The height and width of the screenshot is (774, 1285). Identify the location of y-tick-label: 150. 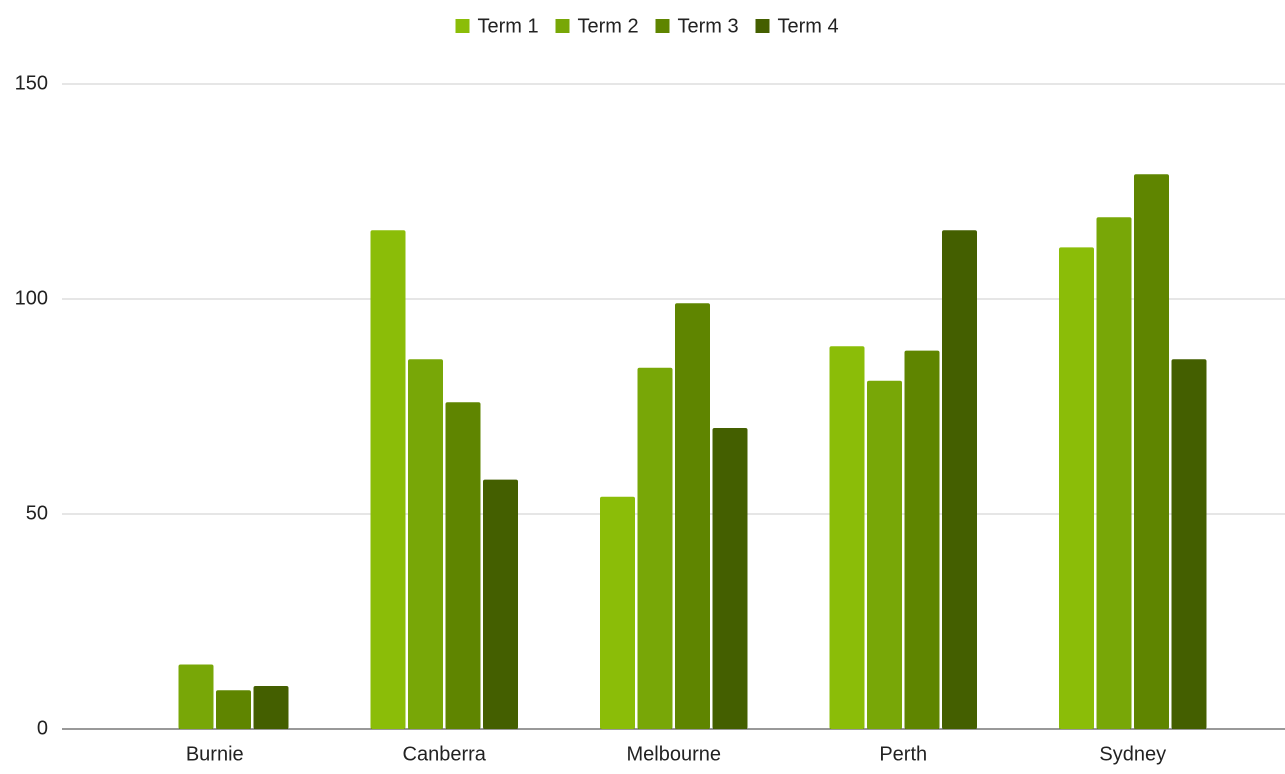
(31, 83).